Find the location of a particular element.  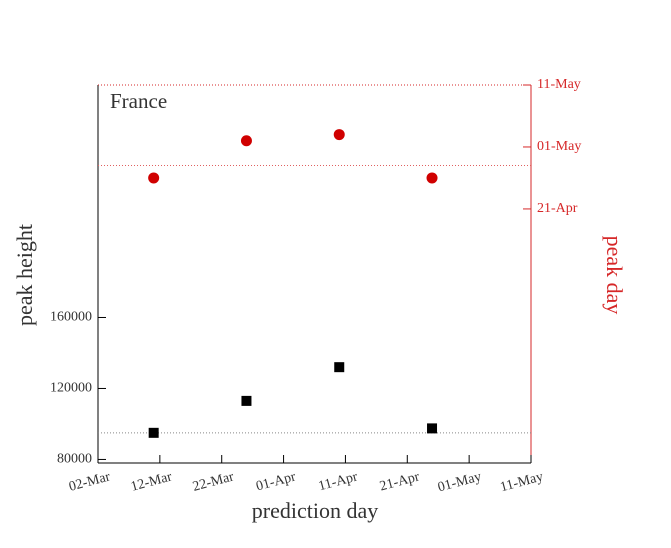

y-tick-label: 160000 is located at coordinates (71, 317).